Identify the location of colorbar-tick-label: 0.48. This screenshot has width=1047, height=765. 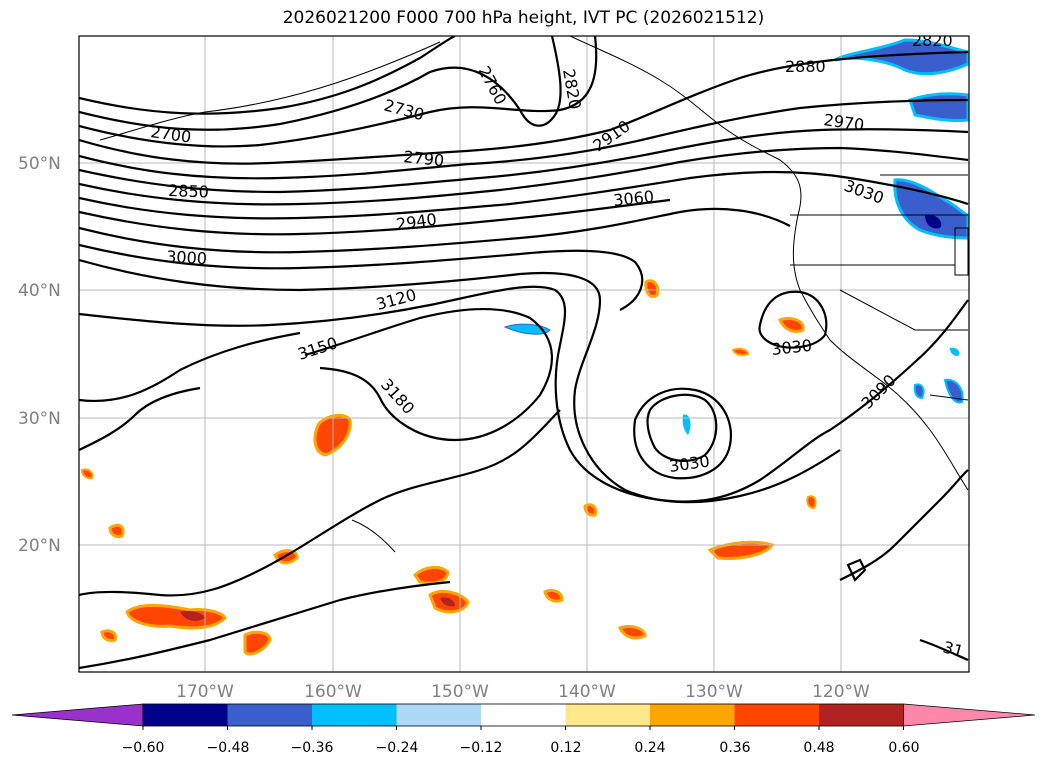
(818, 748).